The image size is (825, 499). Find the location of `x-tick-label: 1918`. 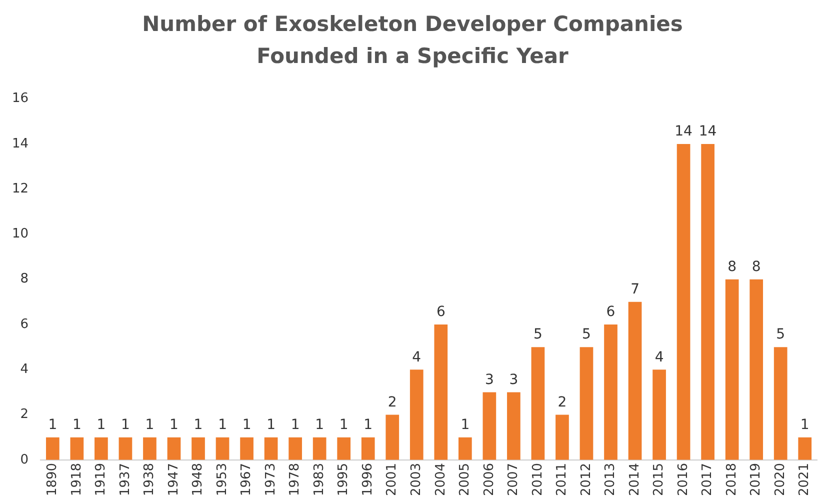

x-tick-label: 1918 is located at coordinates (76, 479).